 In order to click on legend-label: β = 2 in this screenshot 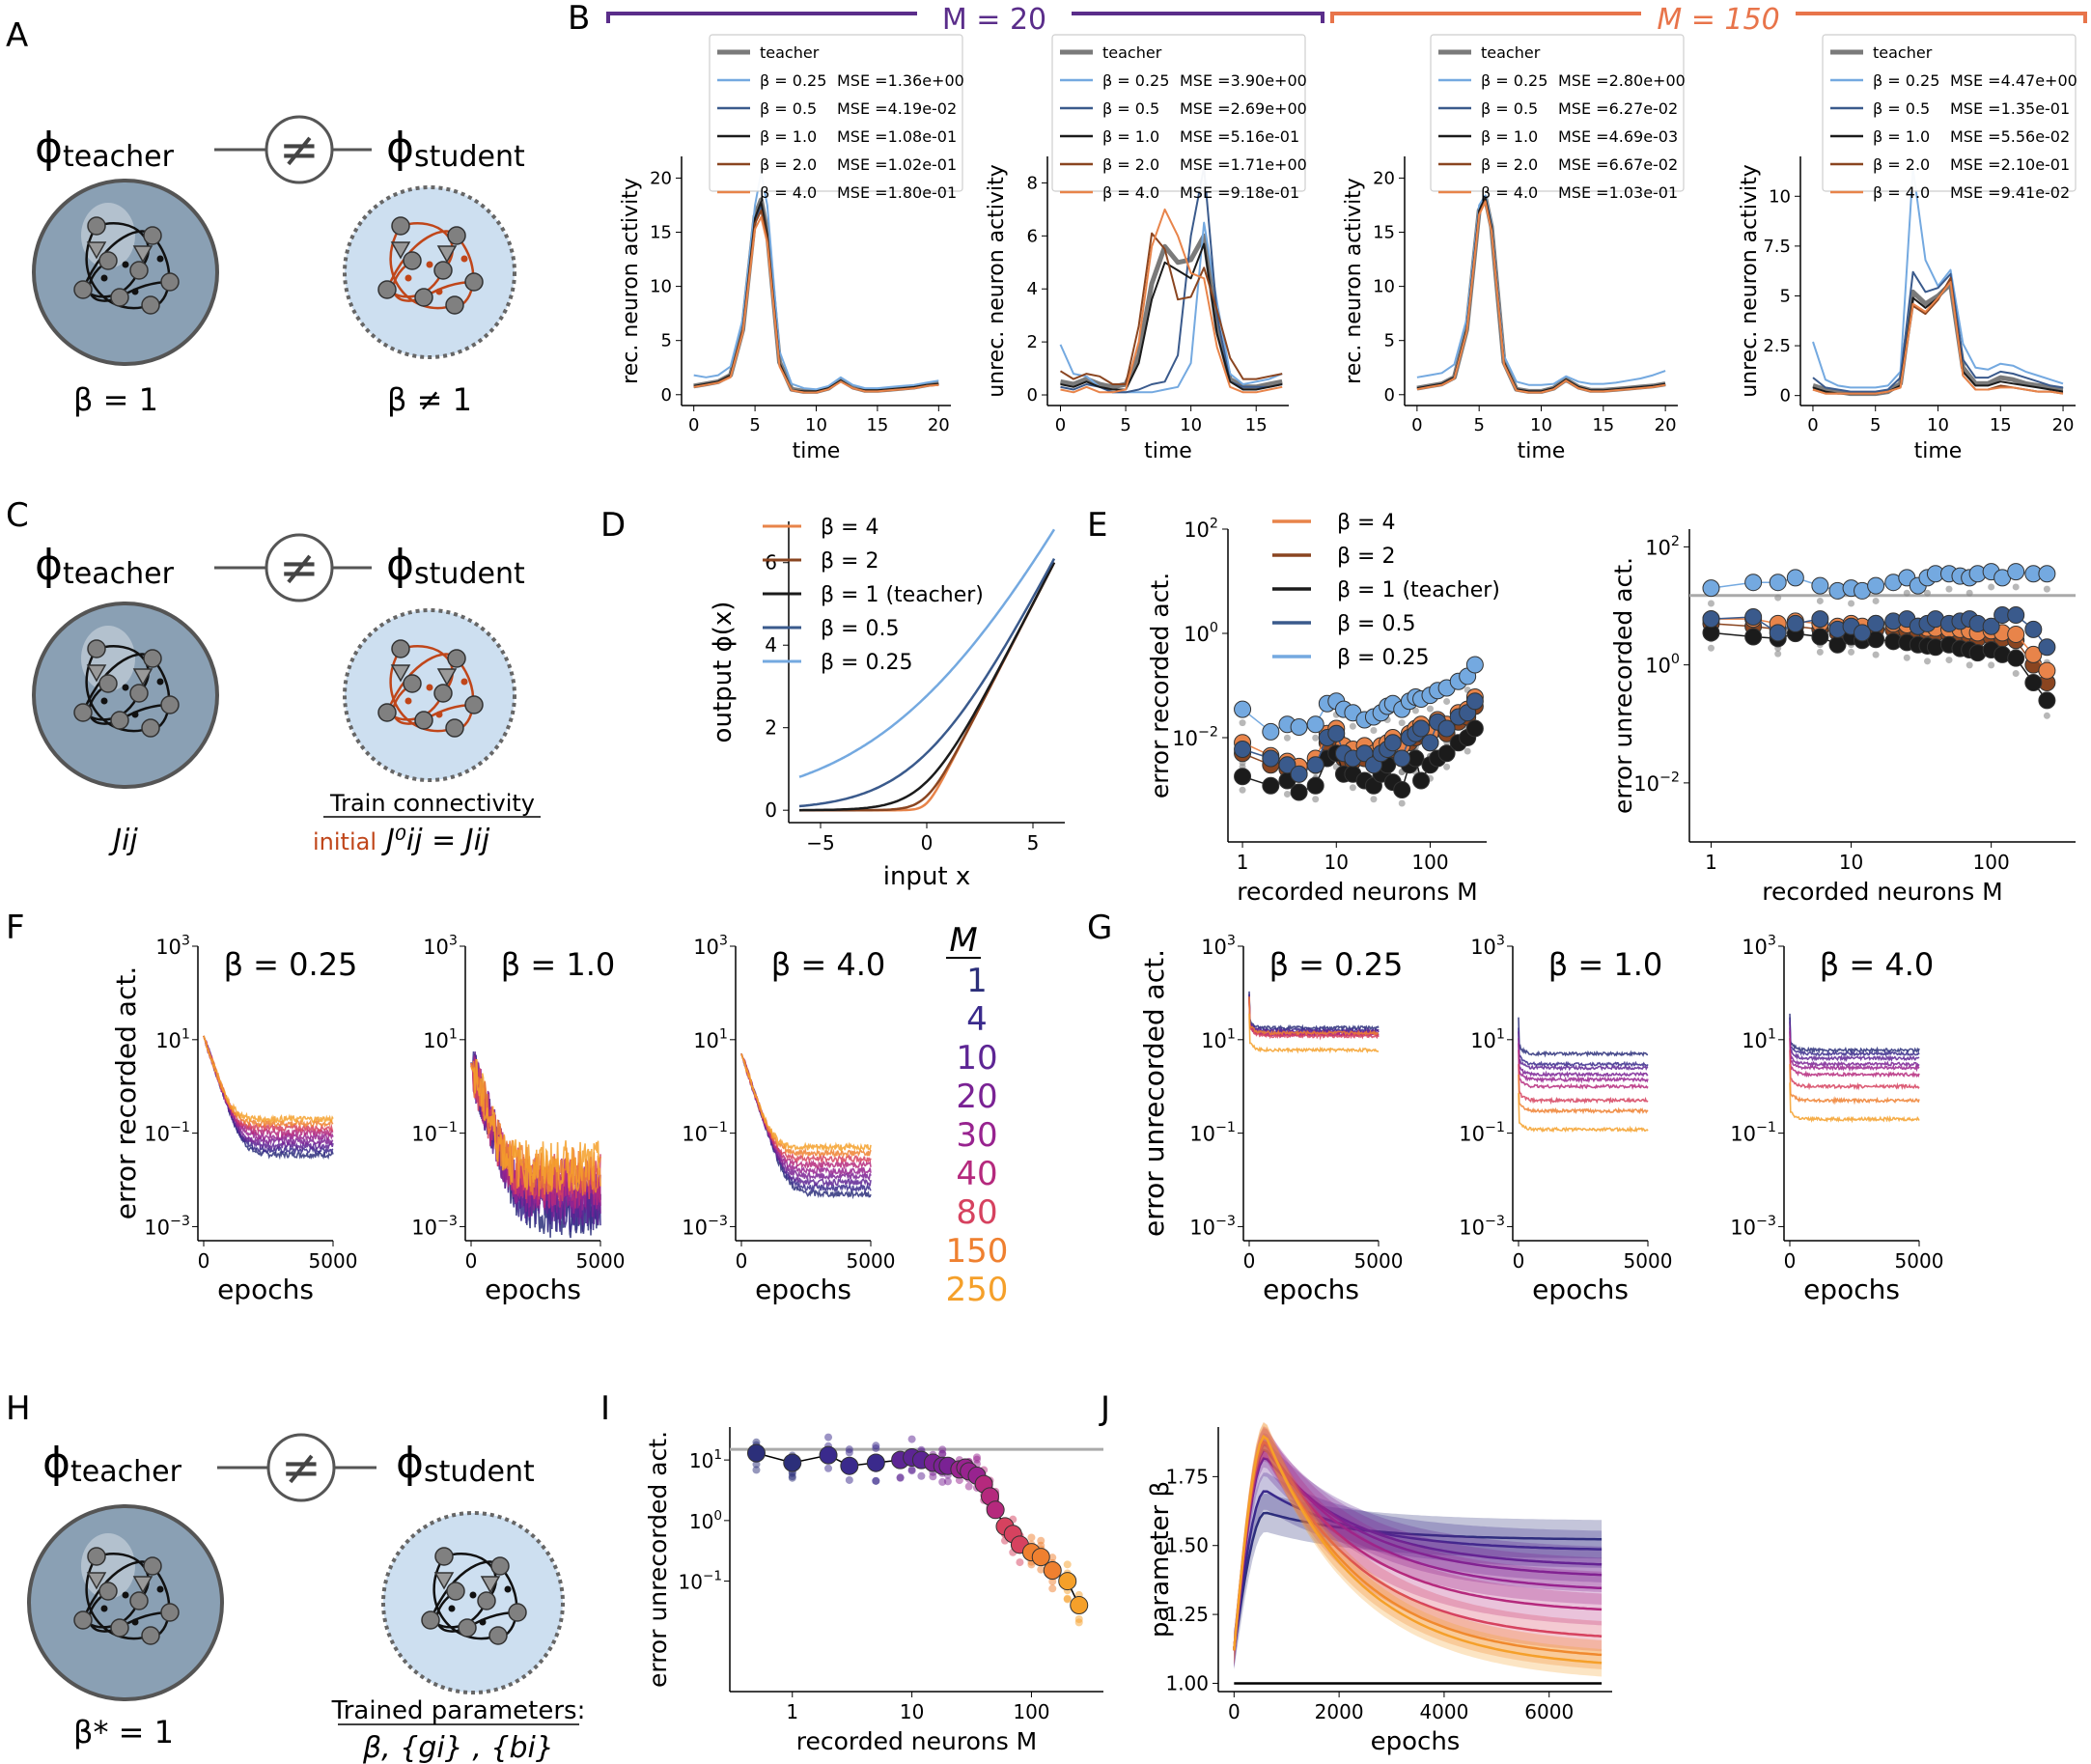, I will do `click(1366, 557)`.